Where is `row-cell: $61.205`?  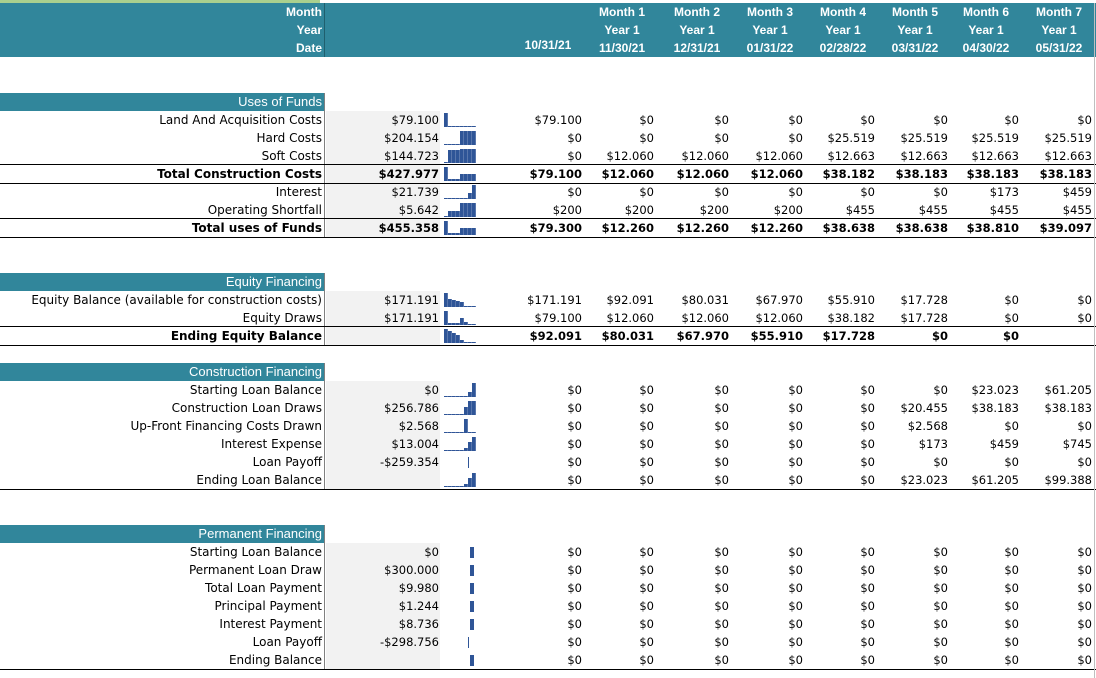 row-cell: $61.205 is located at coordinates (1068, 390).